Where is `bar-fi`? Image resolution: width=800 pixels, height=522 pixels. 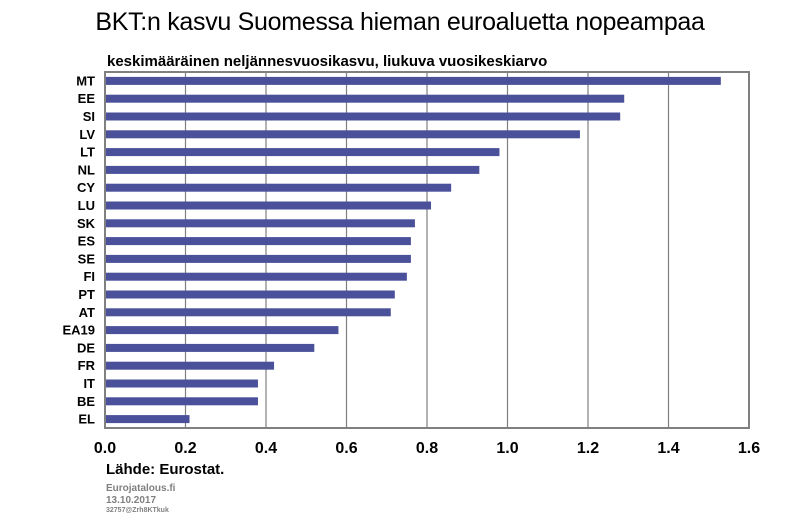
bar-fi is located at coordinates (256, 276).